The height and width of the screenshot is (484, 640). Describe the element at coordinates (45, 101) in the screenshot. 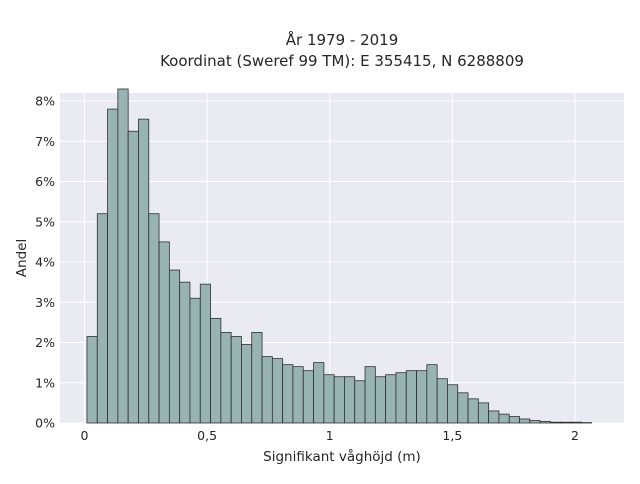

I see `y-tick-label: 8%` at that location.